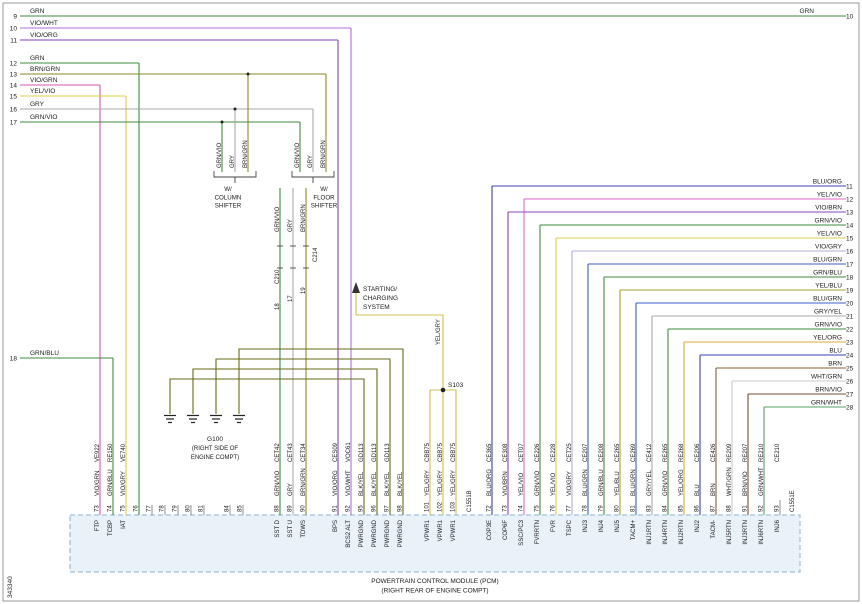 The width and height of the screenshot is (862, 604). Describe the element at coordinates (228, 189) in the screenshot. I see `shifter-caption: W/` at that location.